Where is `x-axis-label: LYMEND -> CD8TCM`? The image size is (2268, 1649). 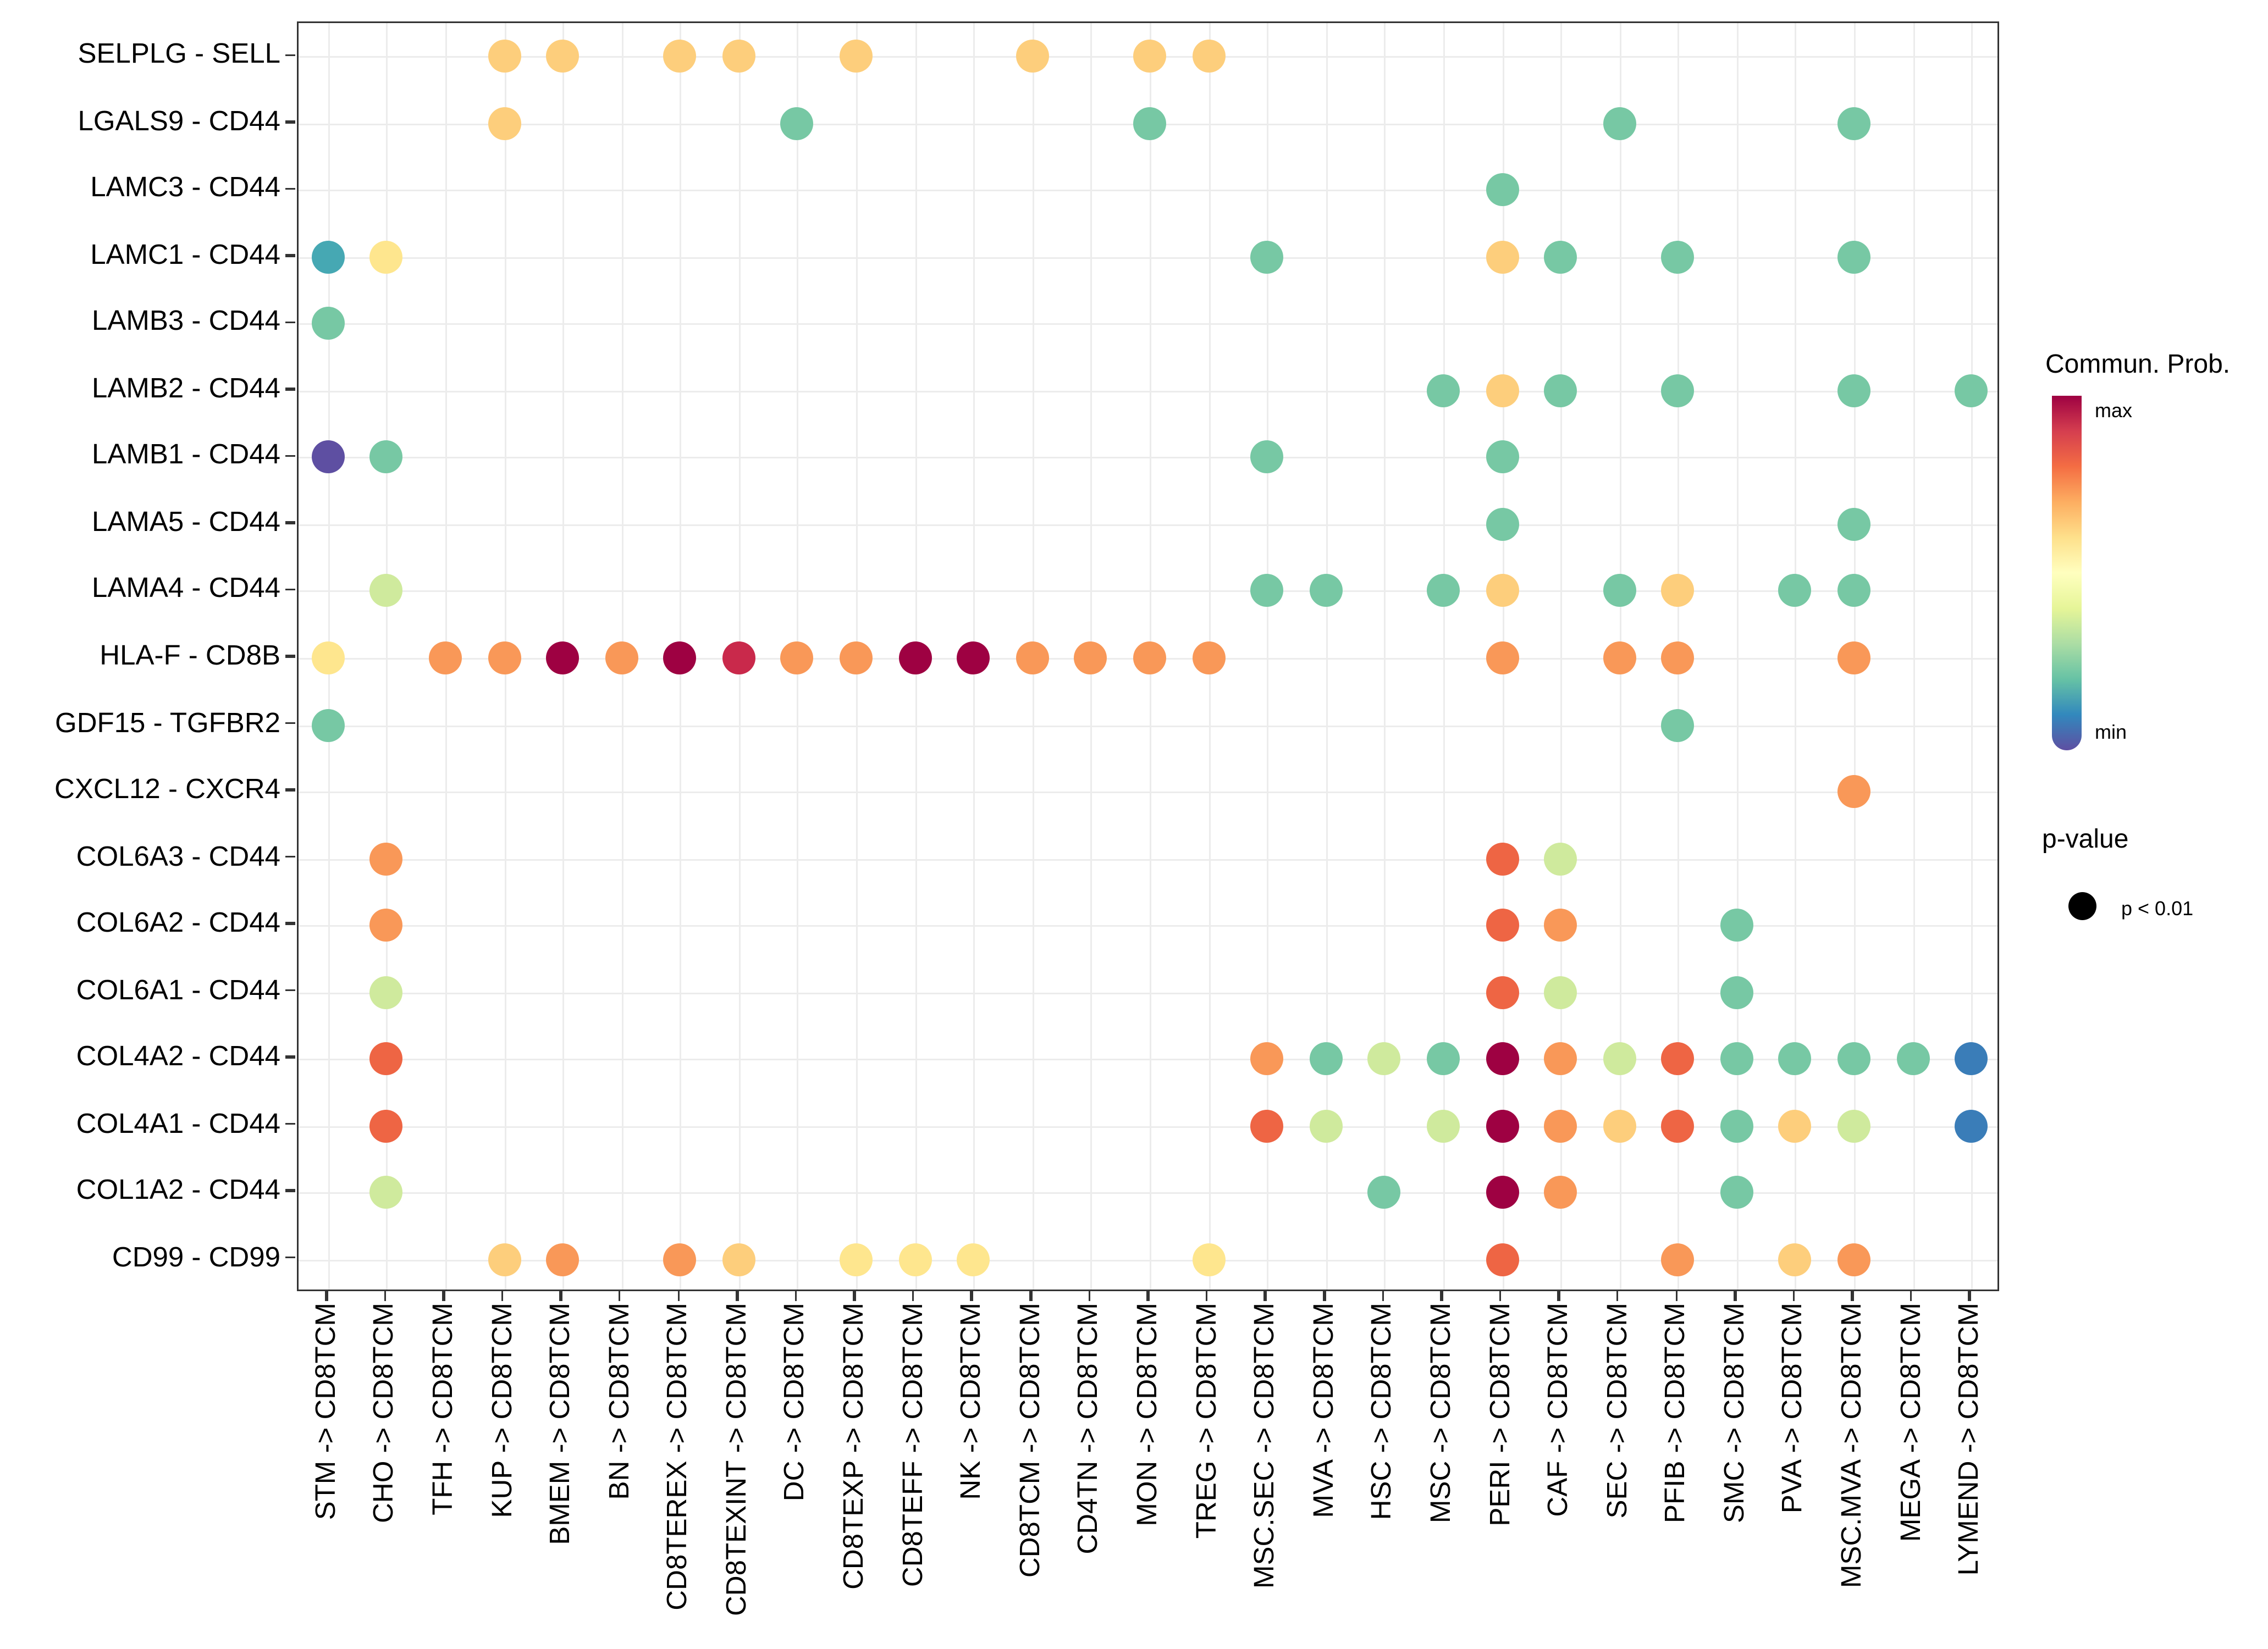 x-axis-label: LYMEND -> CD8TCM is located at coordinates (1969, 1439).